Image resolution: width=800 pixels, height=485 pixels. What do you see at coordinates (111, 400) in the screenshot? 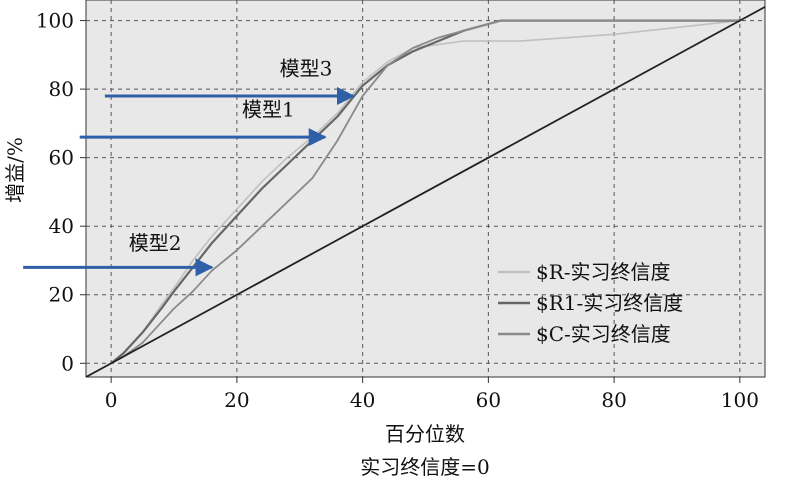
I see `x-tick-label: 0` at bounding box center [111, 400].